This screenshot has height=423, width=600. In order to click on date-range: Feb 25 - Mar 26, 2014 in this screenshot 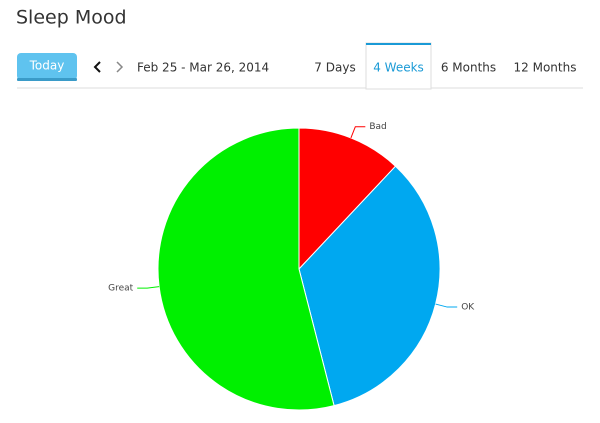, I will do `click(203, 68)`.